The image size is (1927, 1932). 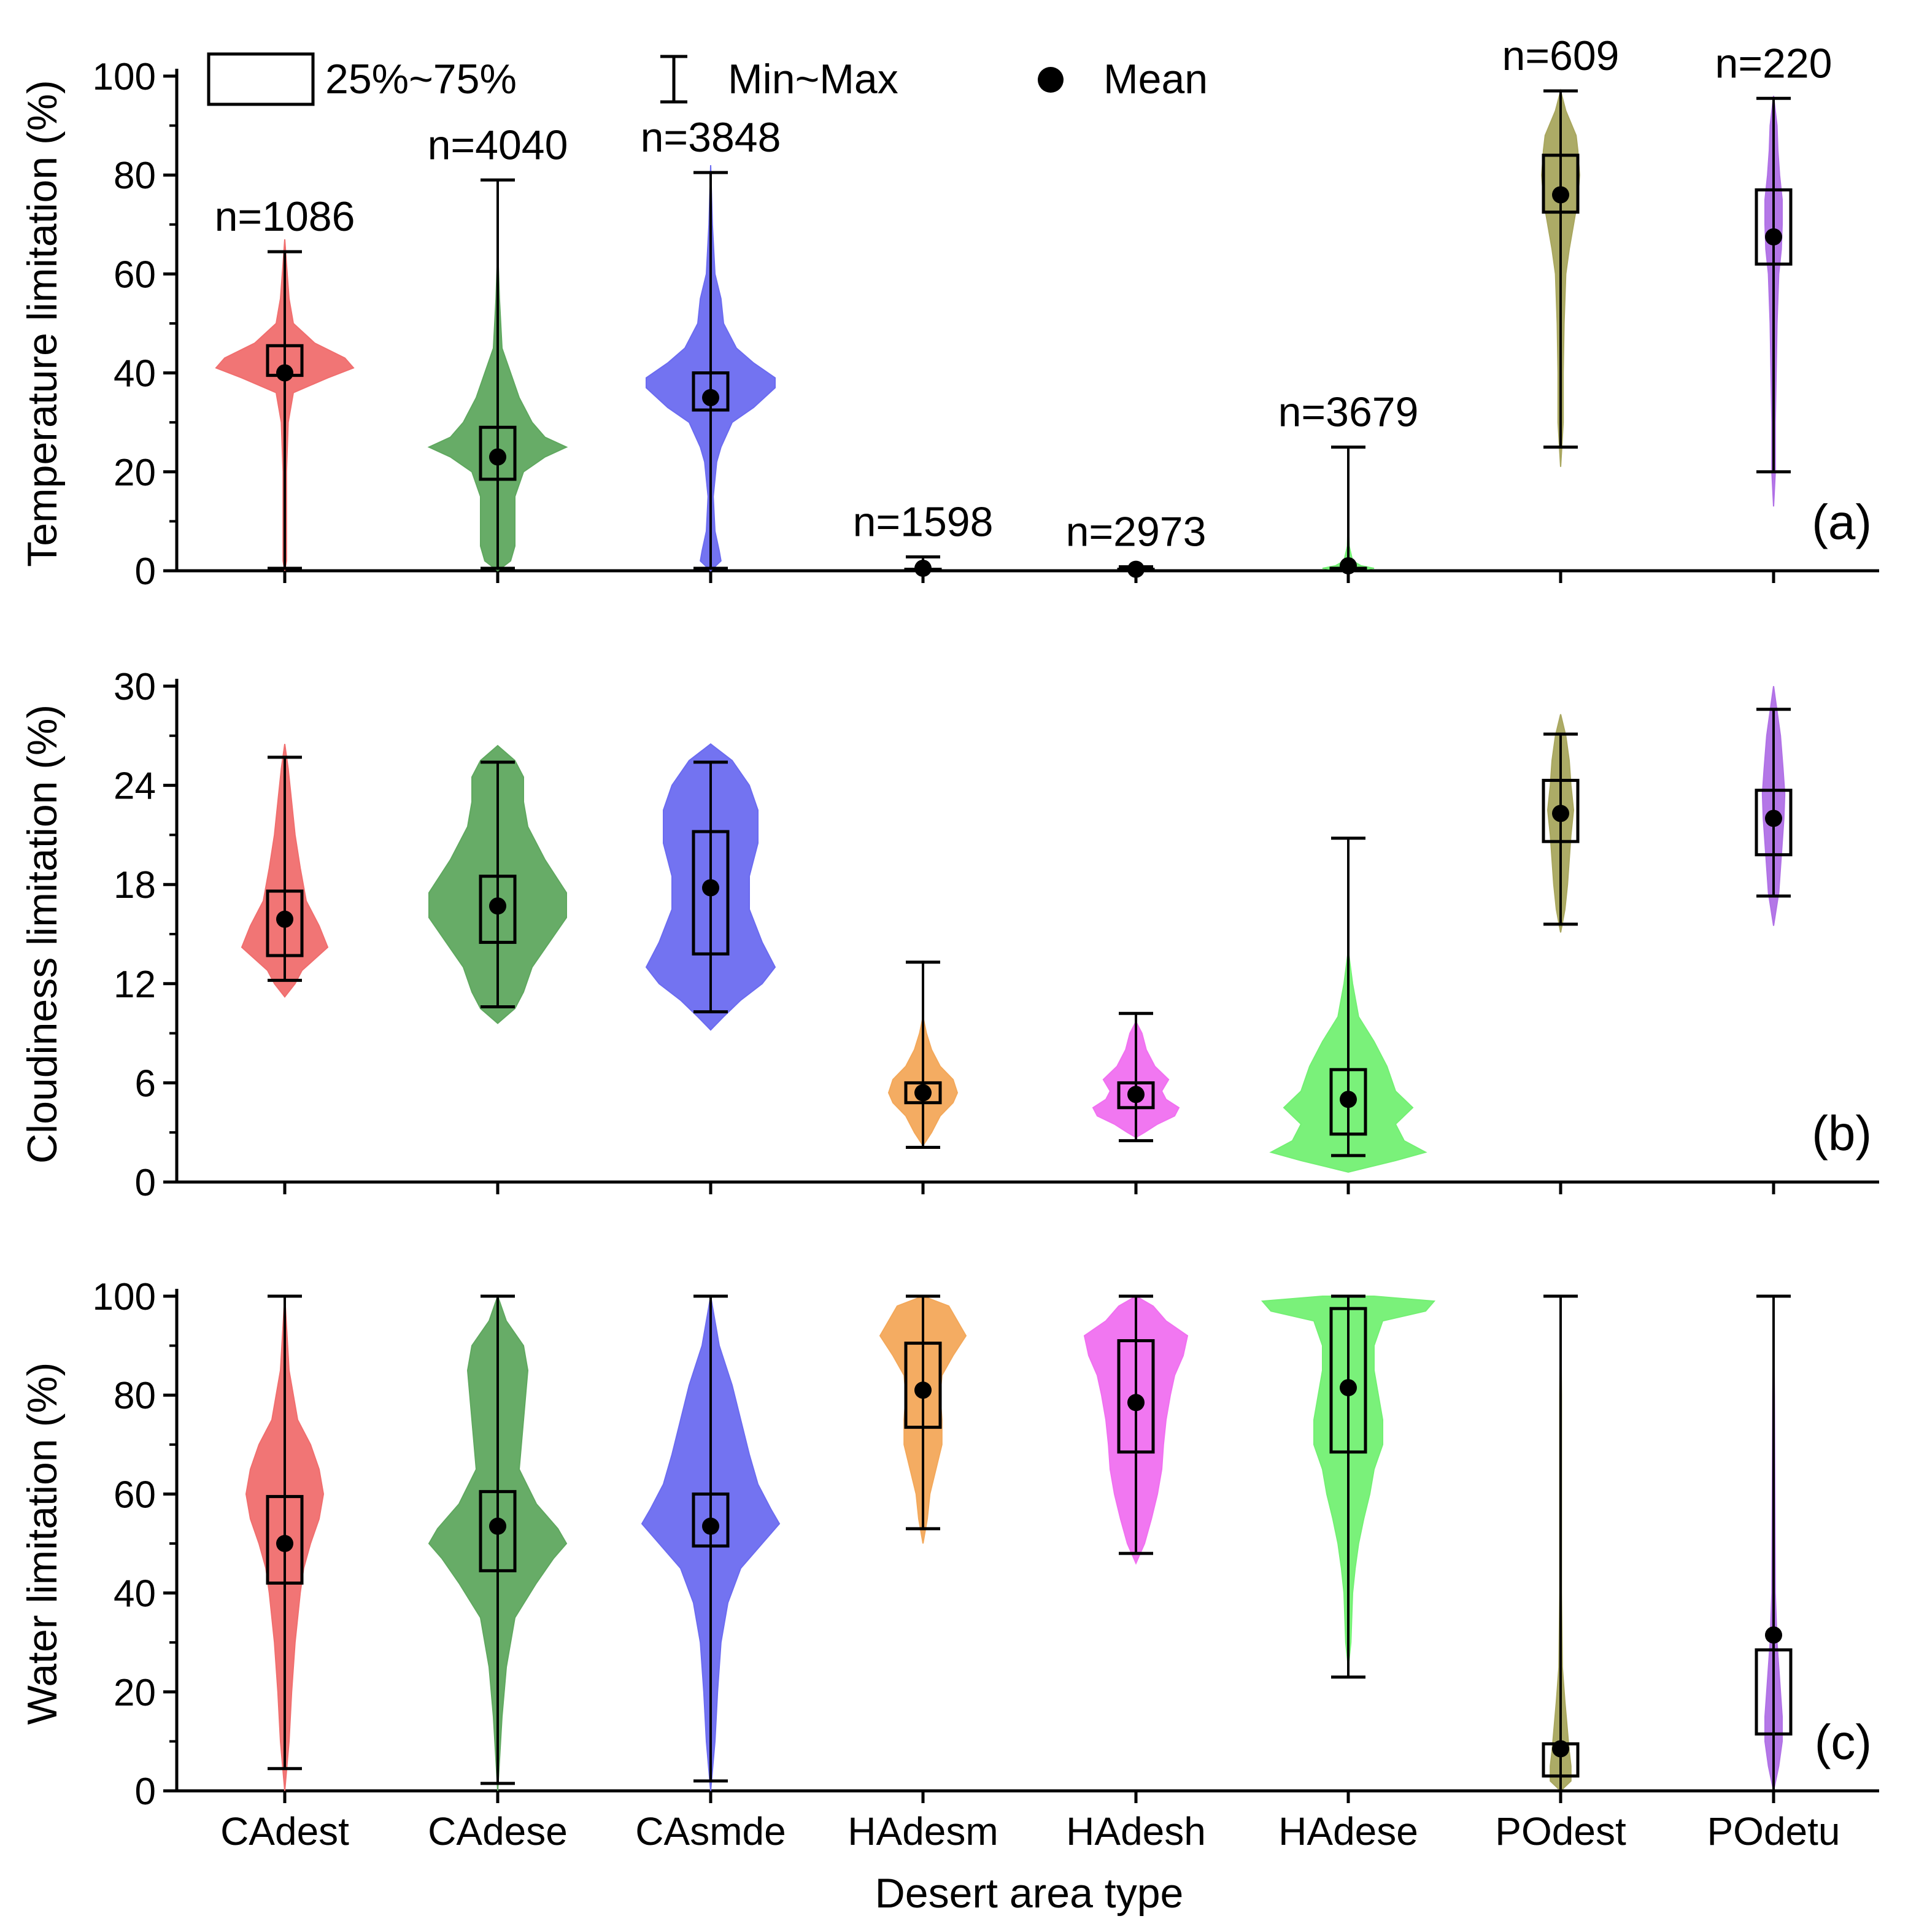 I want to click on x-category-label: POdest, so click(x=1561, y=1831).